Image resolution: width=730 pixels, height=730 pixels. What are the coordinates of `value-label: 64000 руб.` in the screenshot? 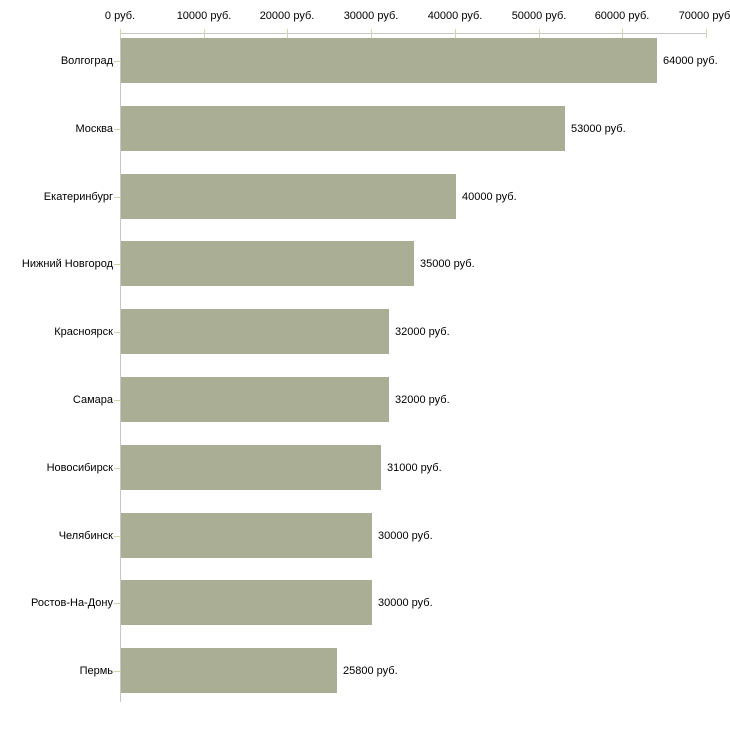 It's located at (690, 60).